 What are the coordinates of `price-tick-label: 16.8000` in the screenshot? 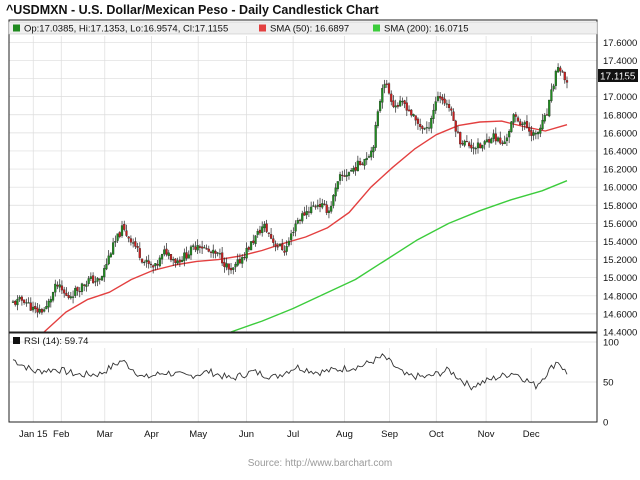 It's located at (620, 115).